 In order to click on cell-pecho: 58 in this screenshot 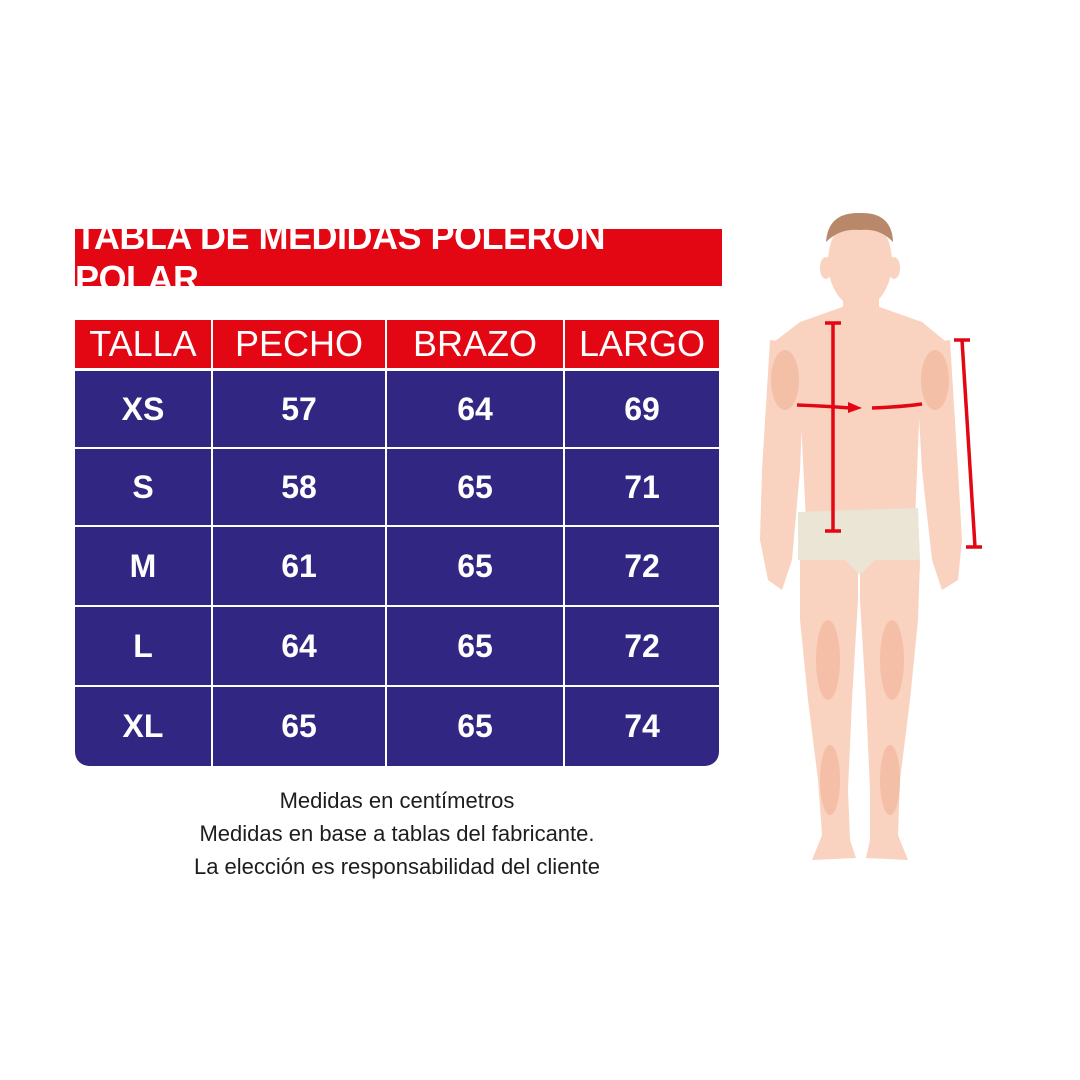, I will do `click(299, 488)`.